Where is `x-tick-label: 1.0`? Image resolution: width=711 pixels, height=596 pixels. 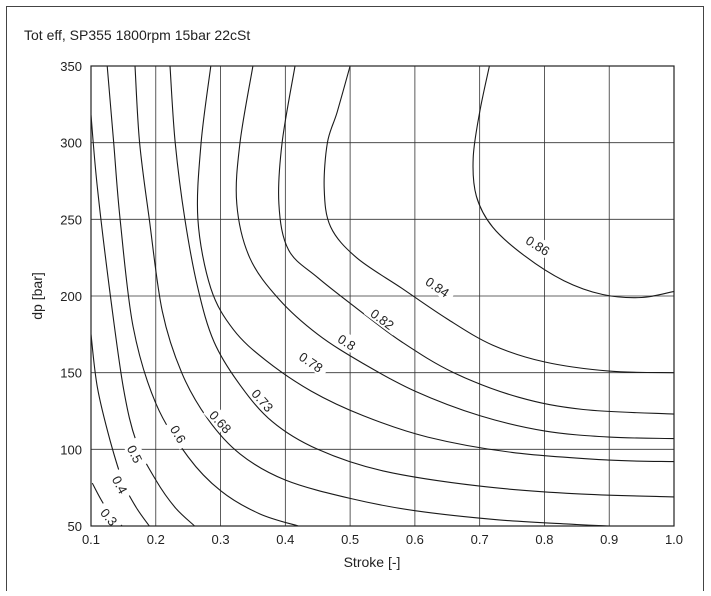
x-tick-label: 1.0 is located at coordinates (674, 539).